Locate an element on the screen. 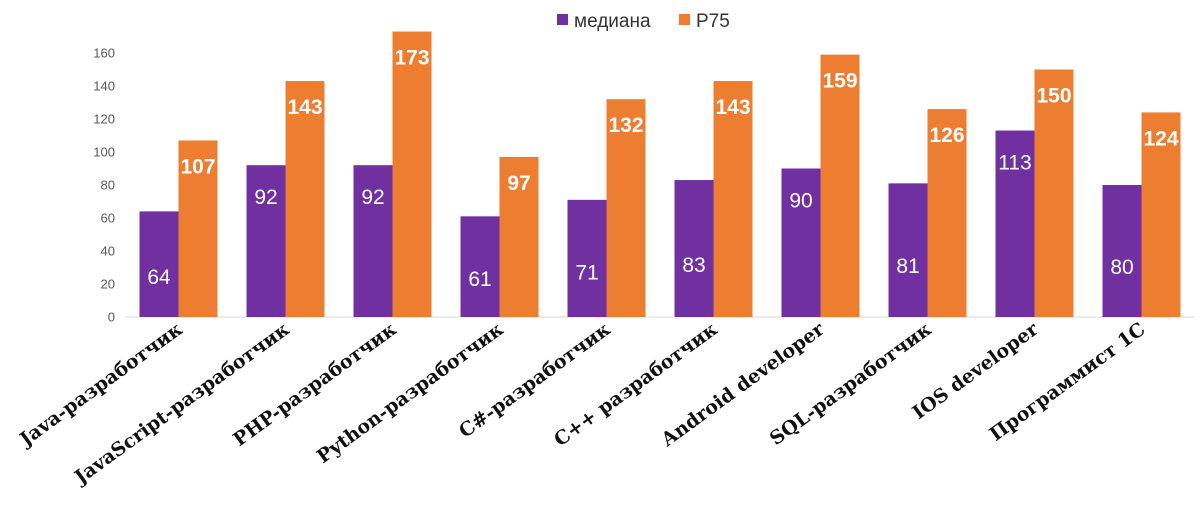 This screenshot has width=1200, height=522. data-label-median: 71 is located at coordinates (586, 272).